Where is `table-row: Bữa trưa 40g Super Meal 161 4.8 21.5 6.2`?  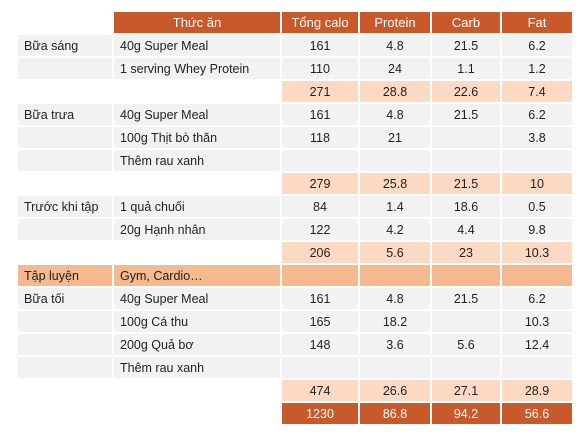 table-row: Bữa trưa 40g Super Meal 161 4.8 21.5 6.2 is located at coordinates (295, 114).